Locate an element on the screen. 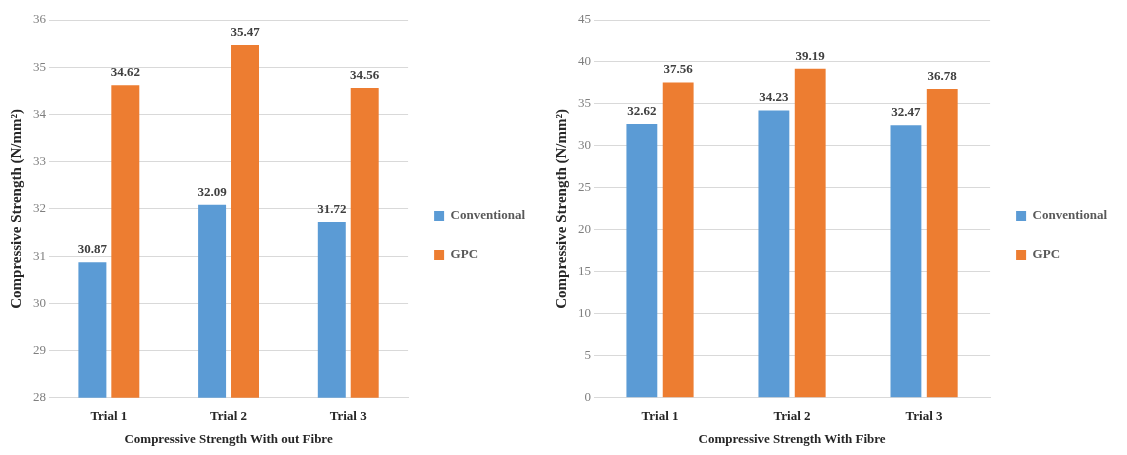 This screenshot has height=455, width=1127. data-label: 32.47 is located at coordinates (906, 112).